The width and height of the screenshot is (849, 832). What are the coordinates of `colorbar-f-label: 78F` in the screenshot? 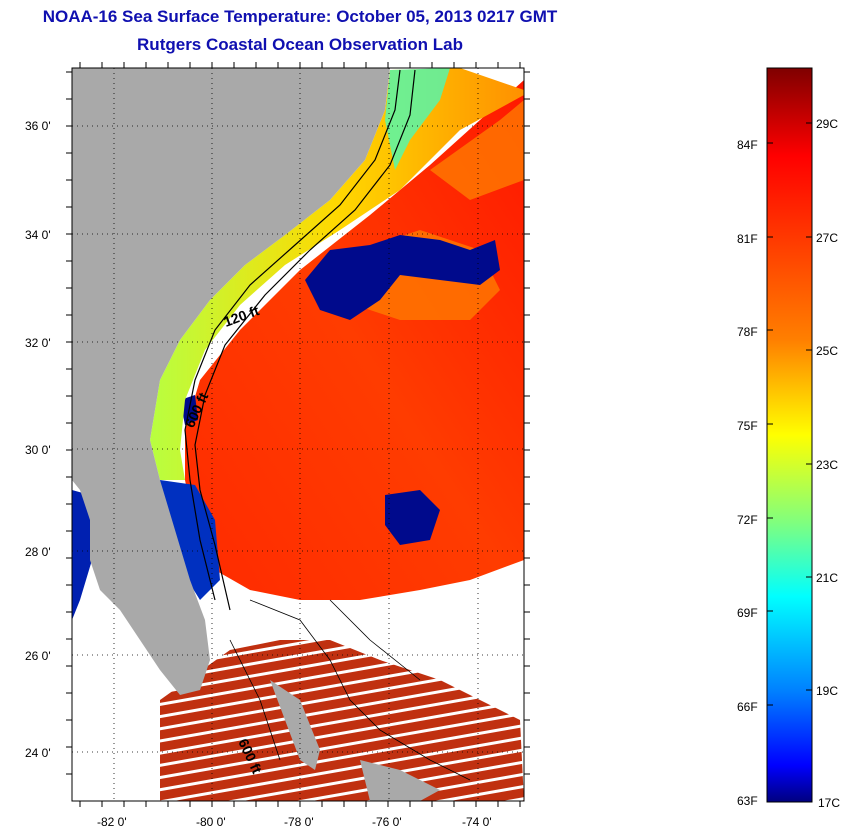 It's located at (747, 332).